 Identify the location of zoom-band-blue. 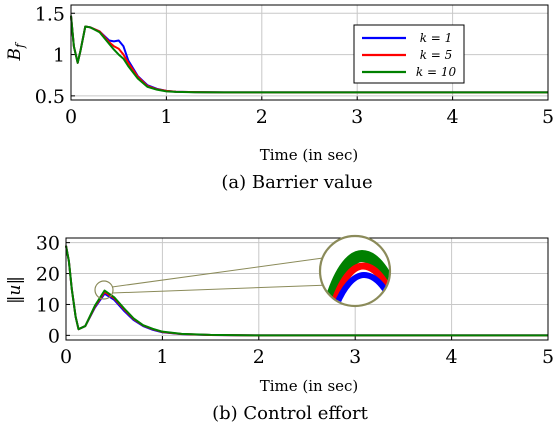
(360, 288).